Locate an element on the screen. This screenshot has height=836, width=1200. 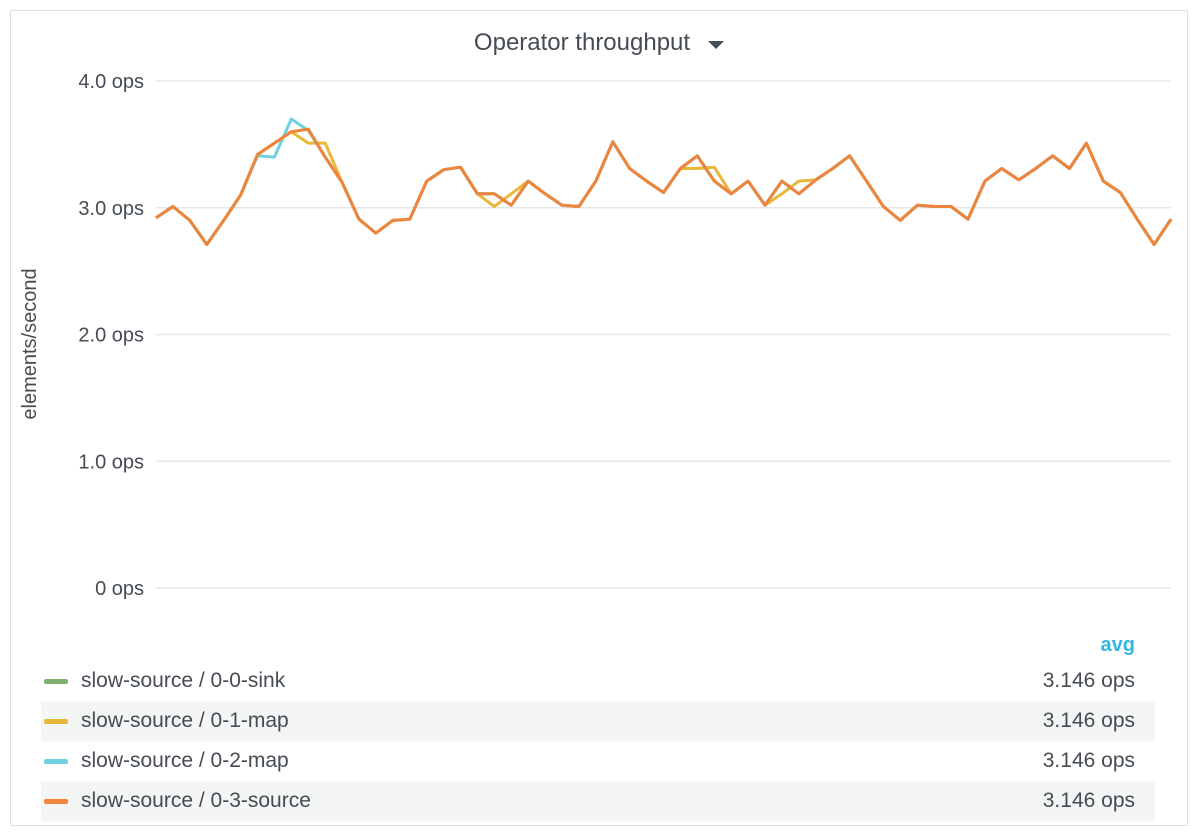
legend-item-series: slow-source / 0-2-map is located at coordinates (165, 761).